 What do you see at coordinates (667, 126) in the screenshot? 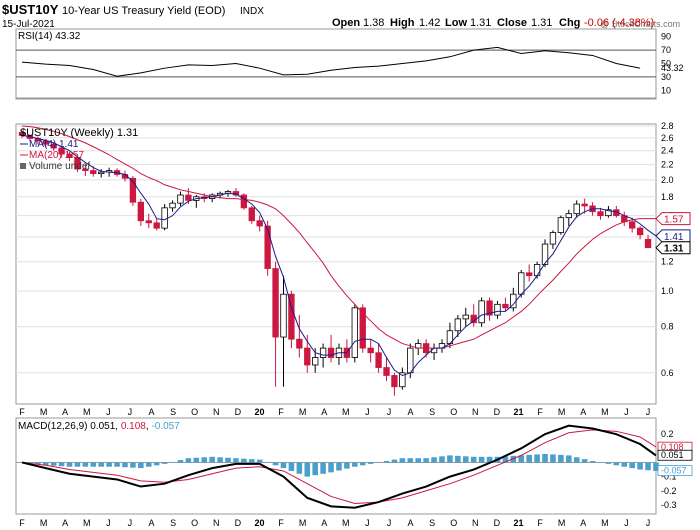
I see `price-y-tick: 2.8` at bounding box center [667, 126].